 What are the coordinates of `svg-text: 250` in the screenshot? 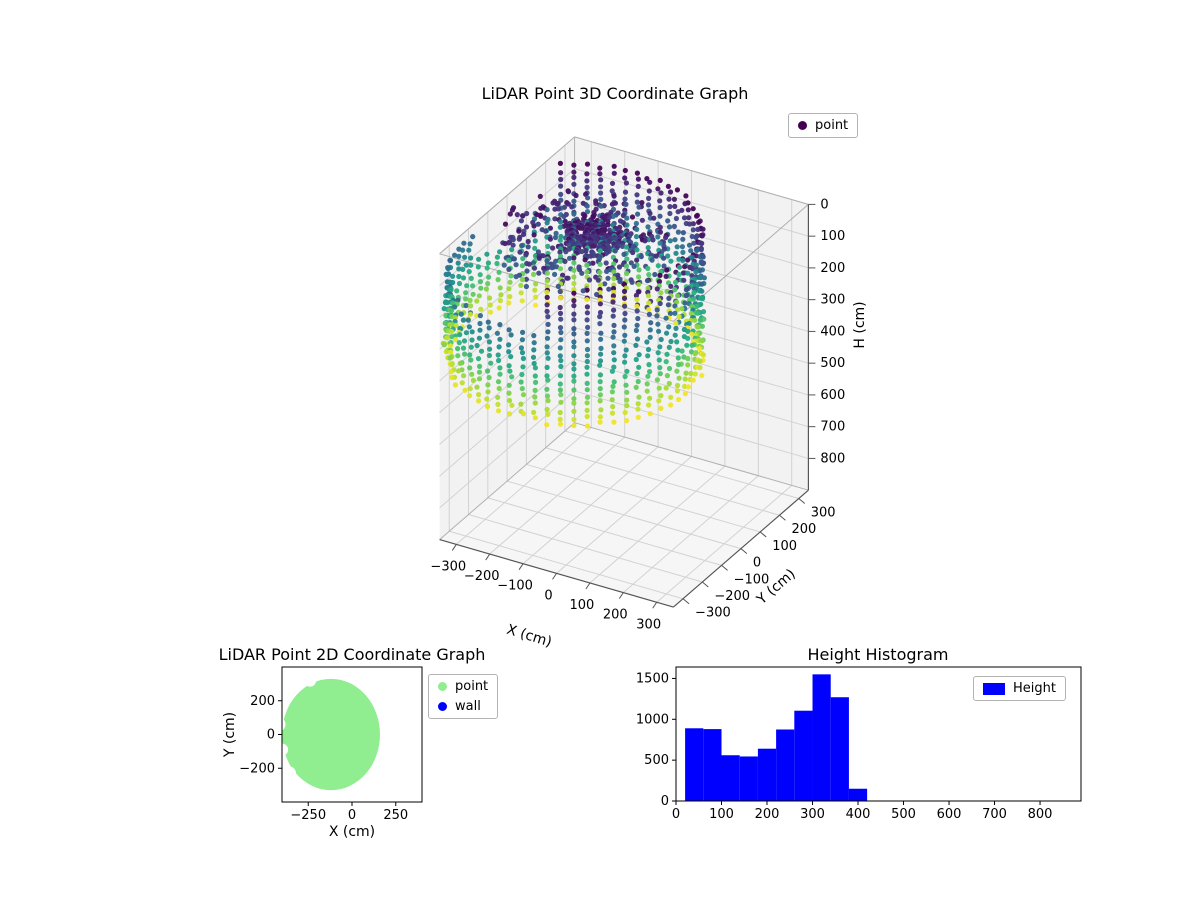 It's located at (395, 815).